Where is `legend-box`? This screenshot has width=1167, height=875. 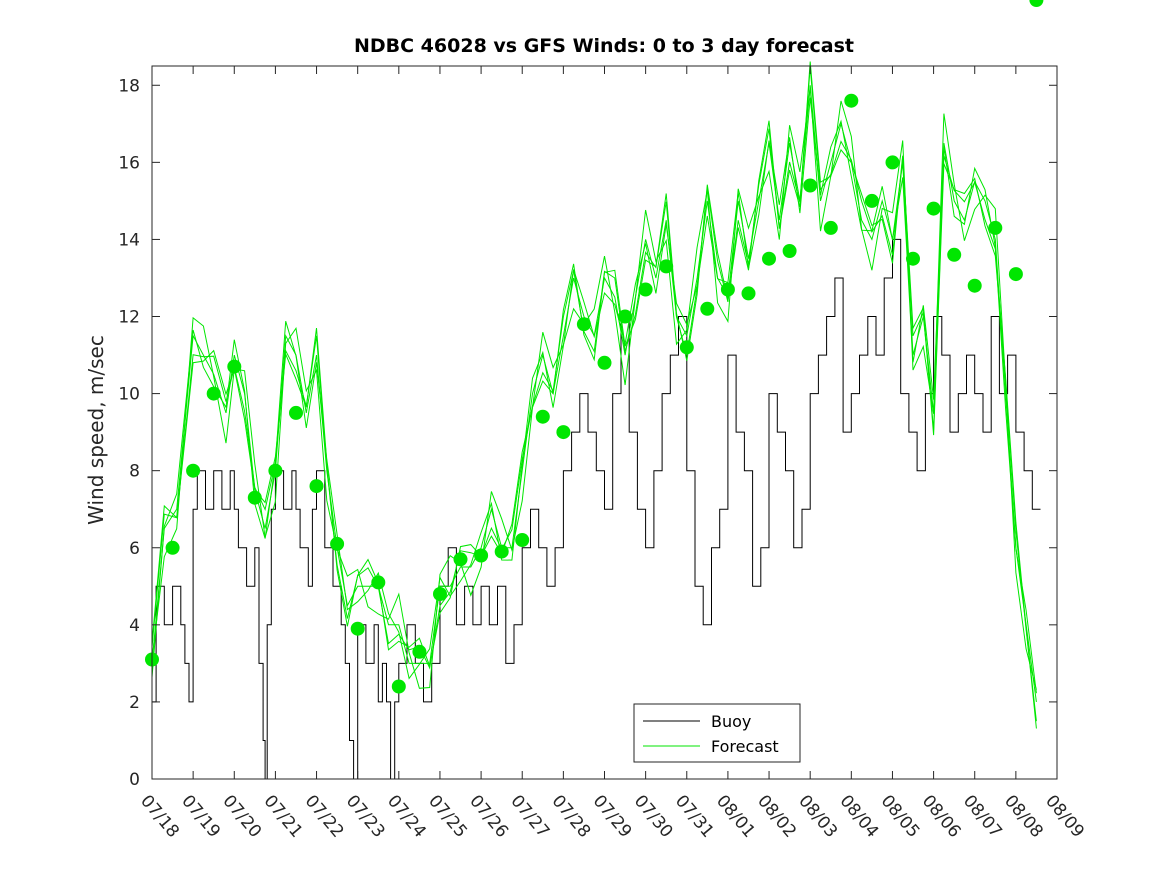
legend-box is located at coordinates (717, 733).